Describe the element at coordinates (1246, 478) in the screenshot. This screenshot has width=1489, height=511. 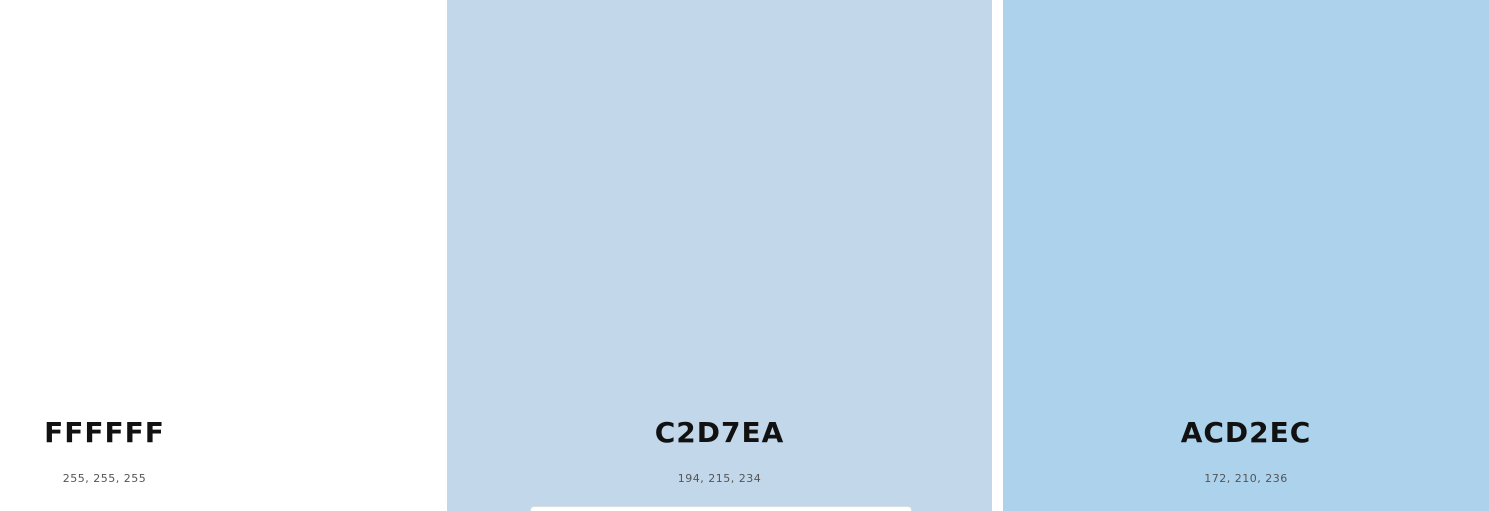
I see `swatch-rgb-values: 172, 210, 236` at that location.